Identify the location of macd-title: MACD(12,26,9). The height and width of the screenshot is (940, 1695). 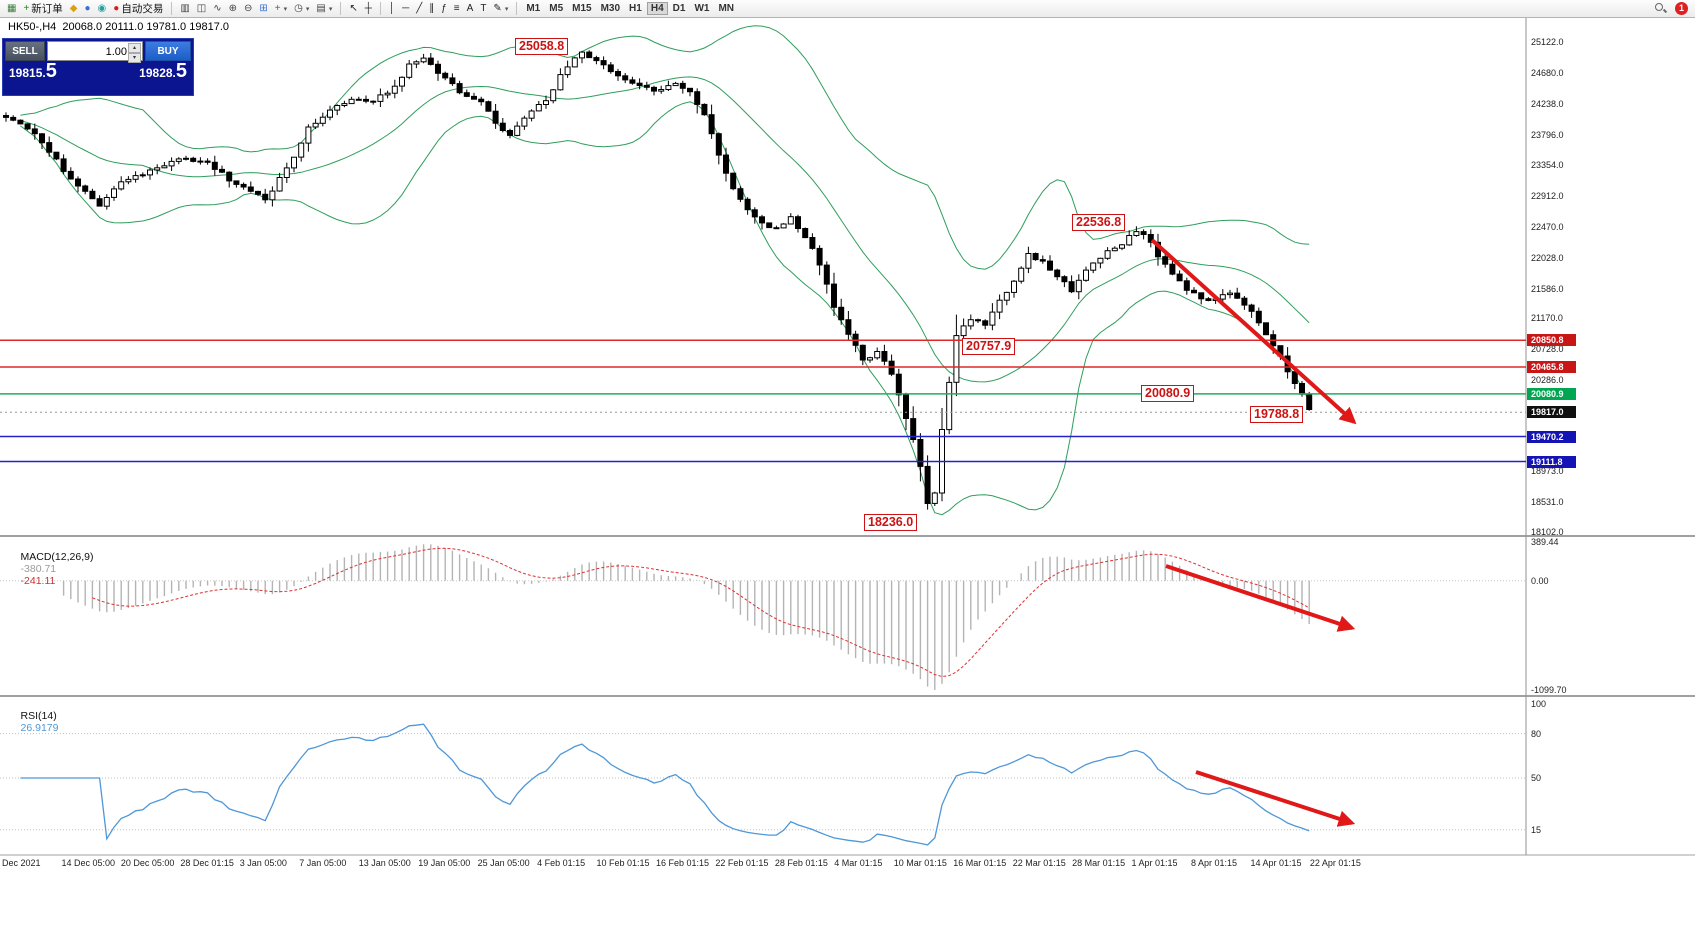
(57, 557).